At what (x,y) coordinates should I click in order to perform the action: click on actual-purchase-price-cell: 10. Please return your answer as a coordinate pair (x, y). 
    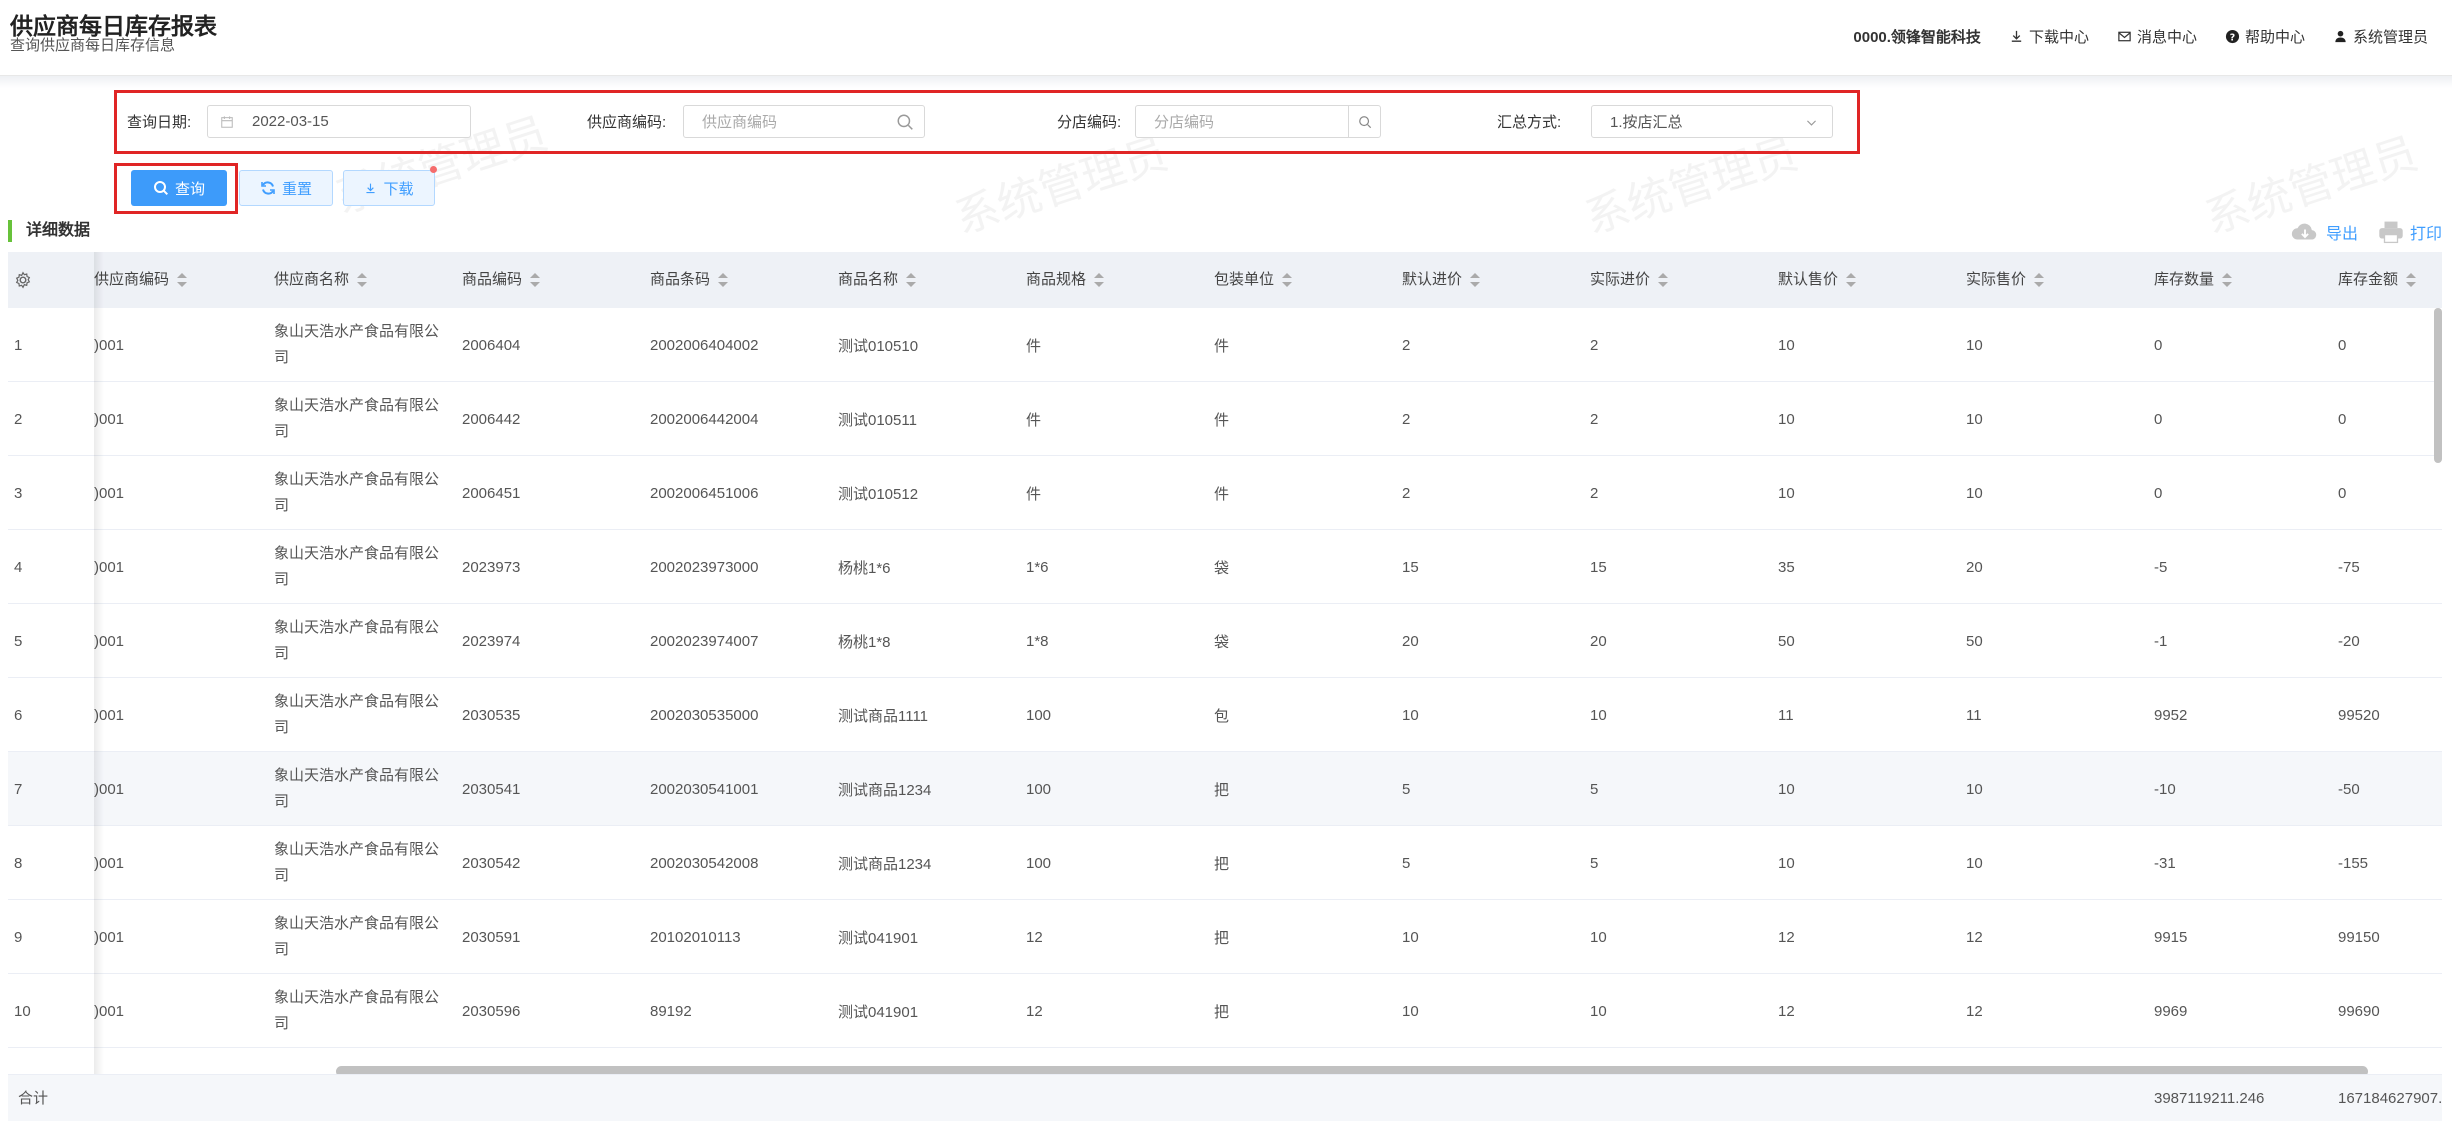
    Looking at the image, I should click on (1598, 1011).